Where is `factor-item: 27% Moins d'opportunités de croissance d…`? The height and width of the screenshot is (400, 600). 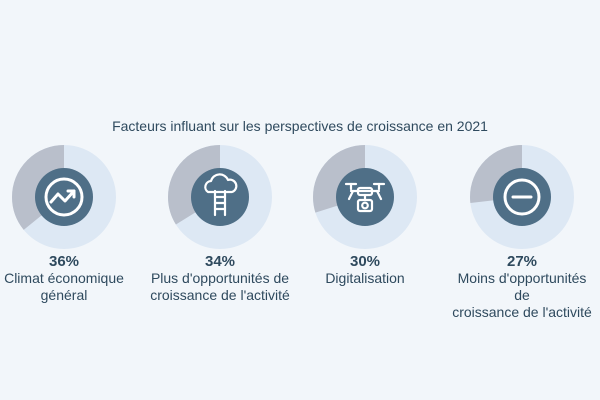
factor-item: 27% Moins d'opportunités de croissance d… is located at coordinates (522, 233).